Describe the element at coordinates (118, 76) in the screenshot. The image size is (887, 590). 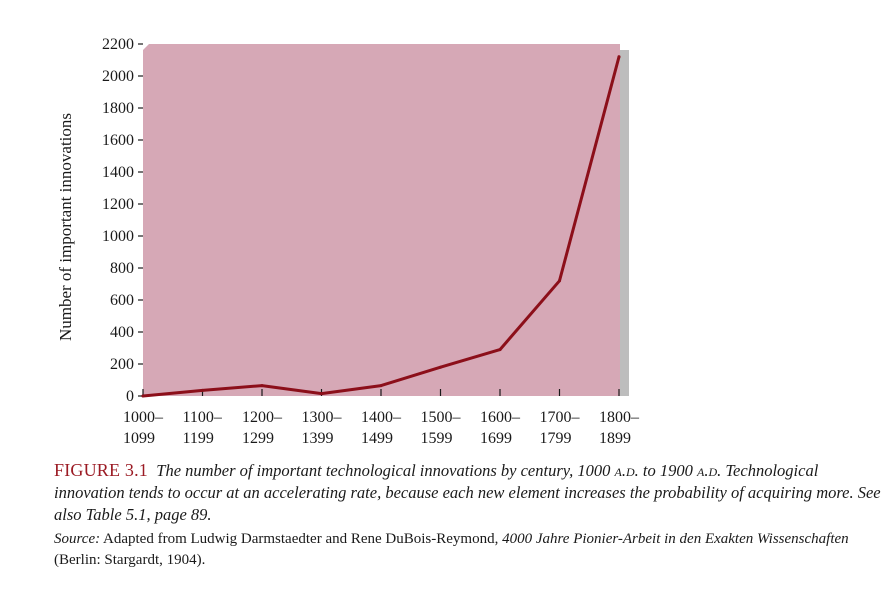
I see `y-tick-label: 2000` at that location.